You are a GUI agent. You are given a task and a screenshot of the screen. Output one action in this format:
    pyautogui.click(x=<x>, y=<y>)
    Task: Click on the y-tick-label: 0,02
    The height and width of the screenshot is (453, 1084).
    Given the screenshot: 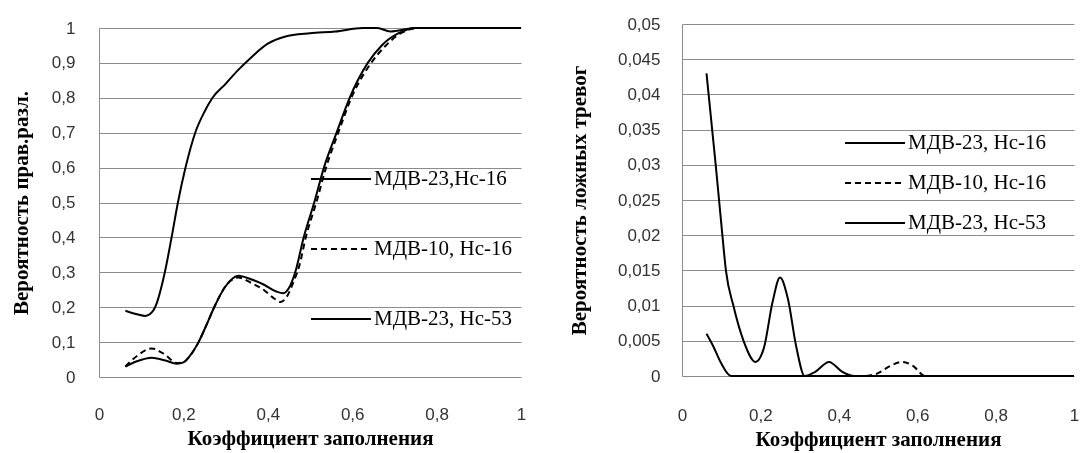 What is the action you would take?
    pyautogui.click(x=644, y=235)
    